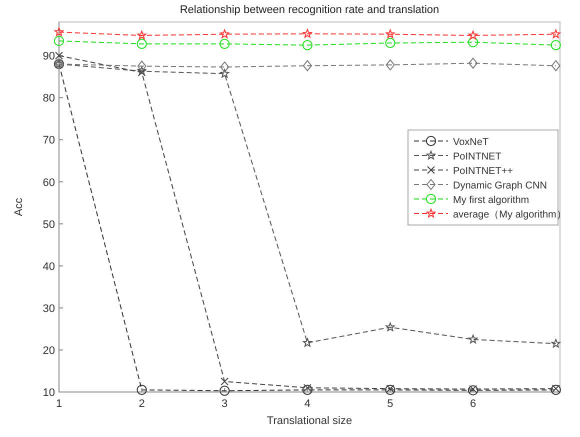 This screenshot has height=437, width=580. I want to click on x-tick-label: 6, so click(473, 404).